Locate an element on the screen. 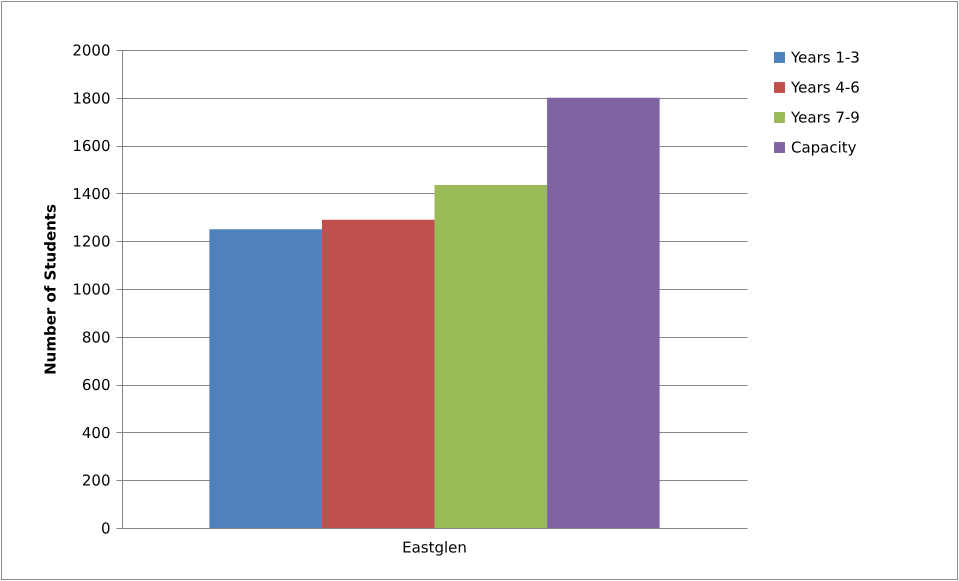 The height and width of the screenshot is (581, 959). y-tick-label: 200 is located at coordinates (96, 481).